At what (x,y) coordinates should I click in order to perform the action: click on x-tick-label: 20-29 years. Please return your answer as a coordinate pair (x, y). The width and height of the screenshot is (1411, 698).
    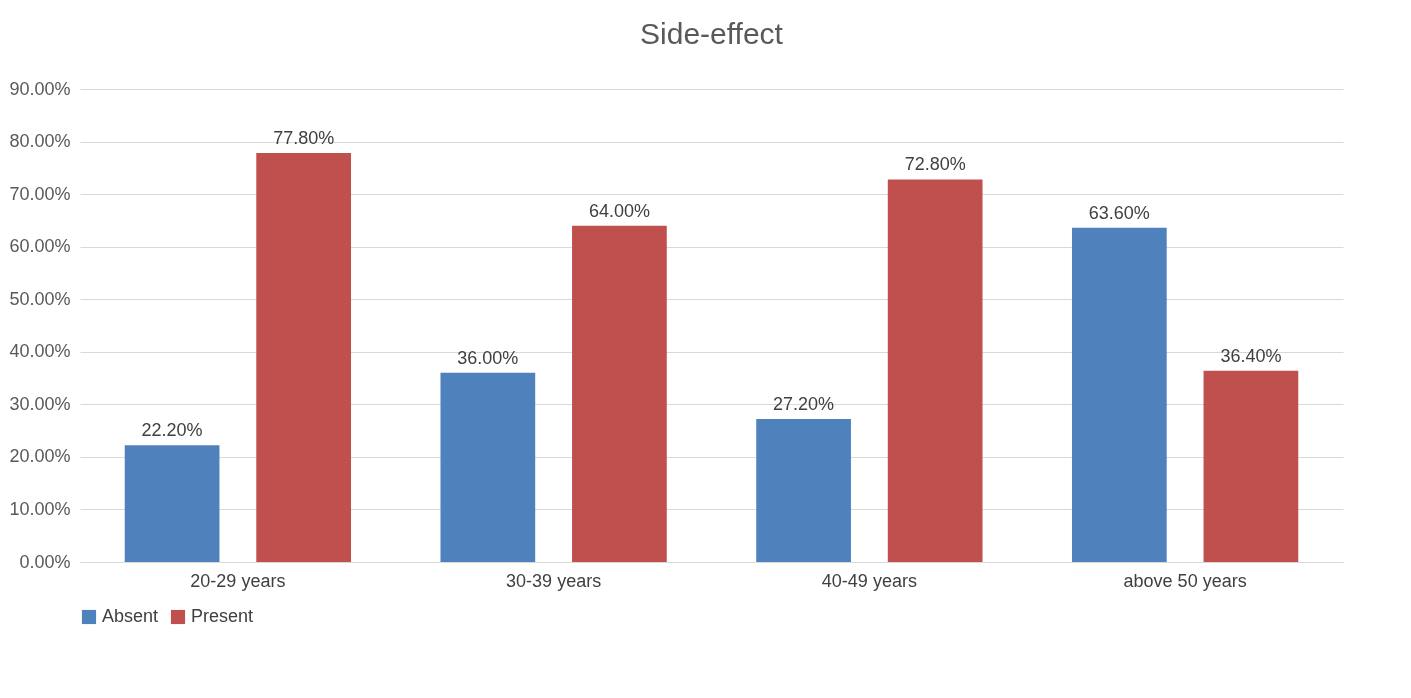
    Looking at the image, I should click on (238, 580).